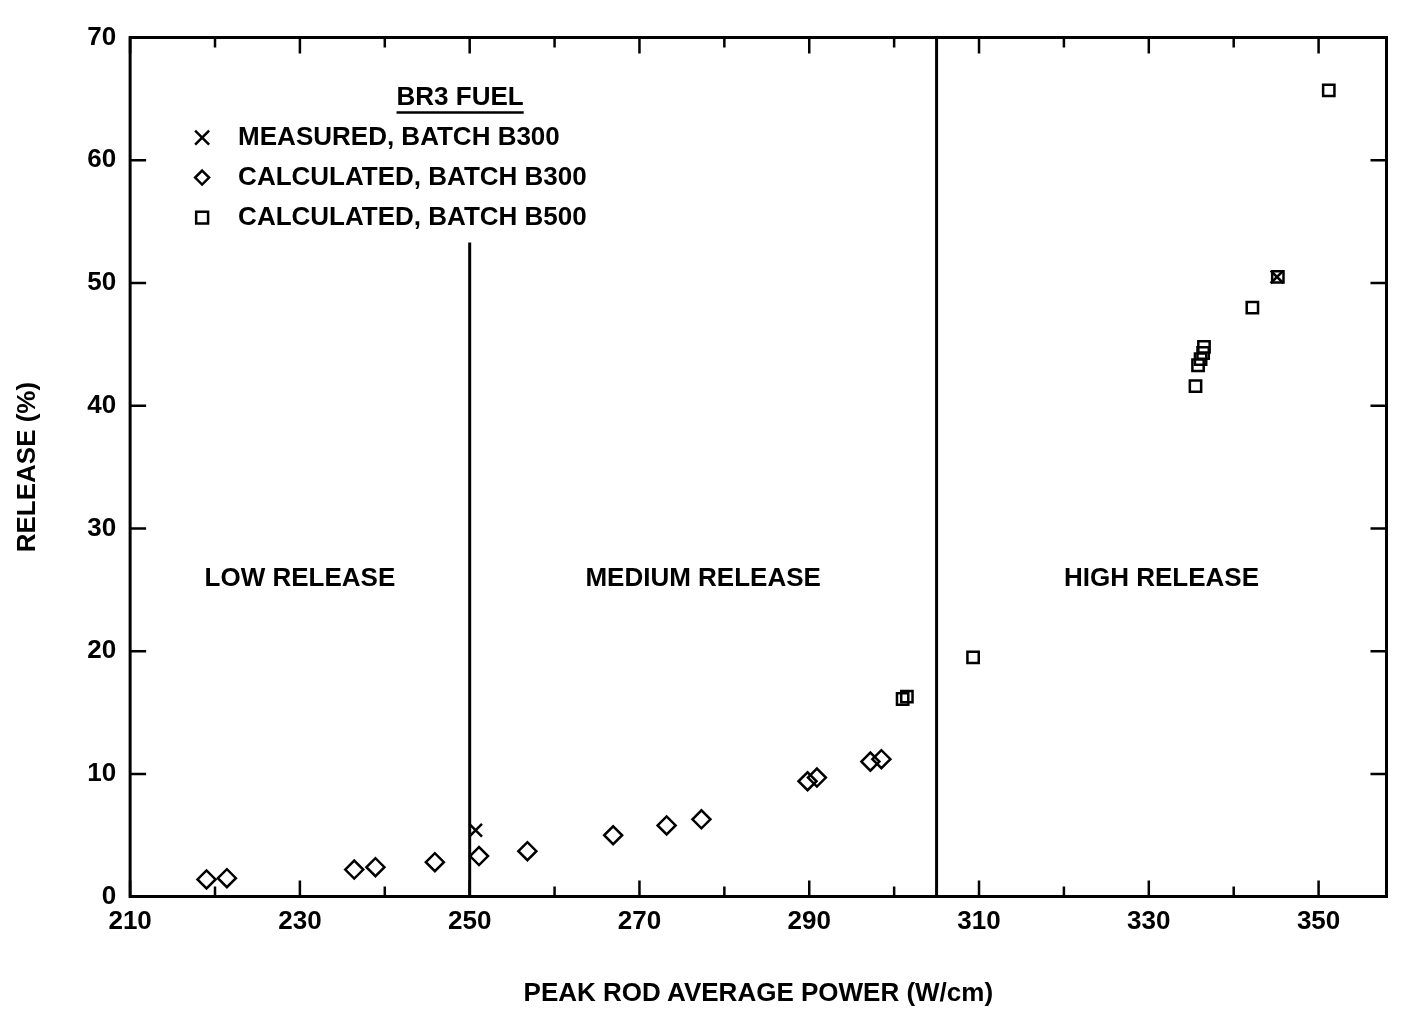 The width and height of the screenshot is (1403, 1018). I want to click on y-tick-label: 70, so click(102, 35).